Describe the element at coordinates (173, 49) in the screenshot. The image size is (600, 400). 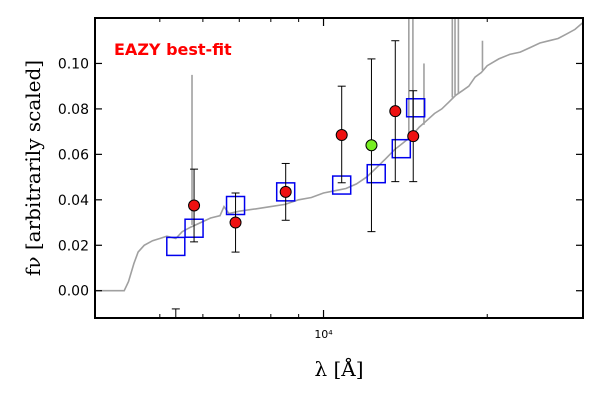
I see `annotation-label: EAZY best-fit` at that location.